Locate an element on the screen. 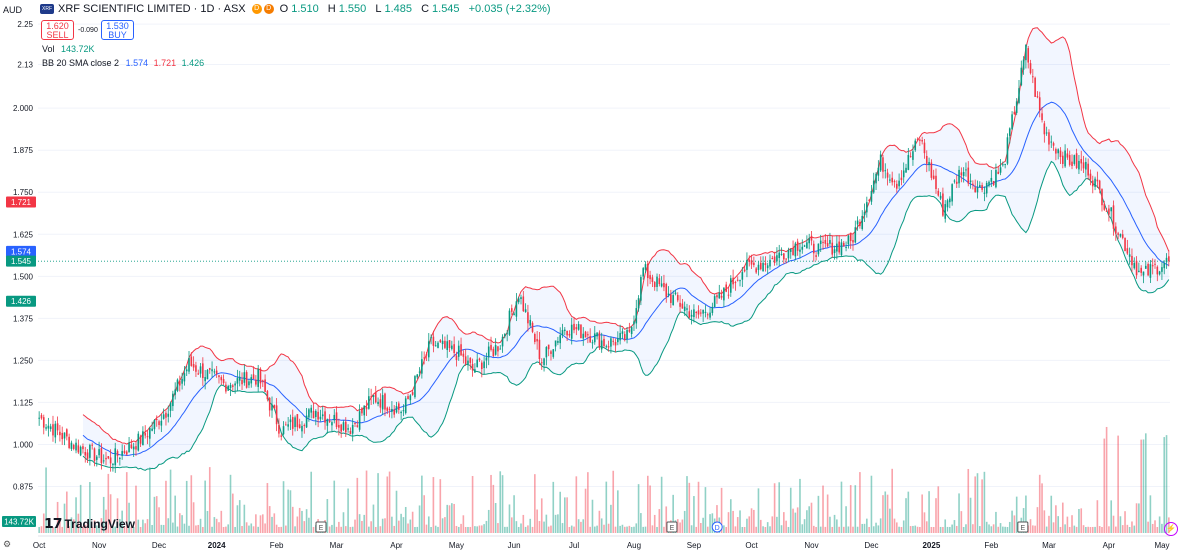  open-label: O is located at coordinates (284, 9).